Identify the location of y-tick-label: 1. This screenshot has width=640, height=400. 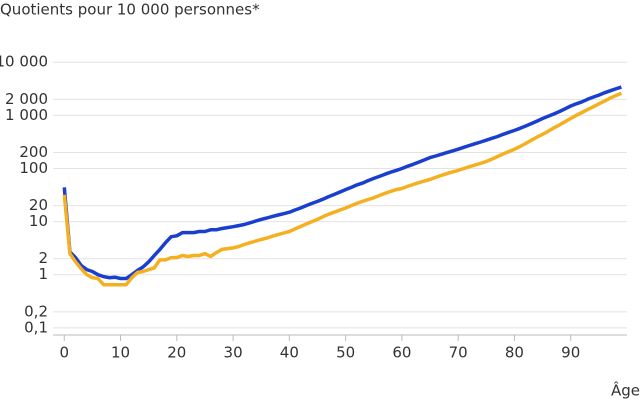
(43, 274).